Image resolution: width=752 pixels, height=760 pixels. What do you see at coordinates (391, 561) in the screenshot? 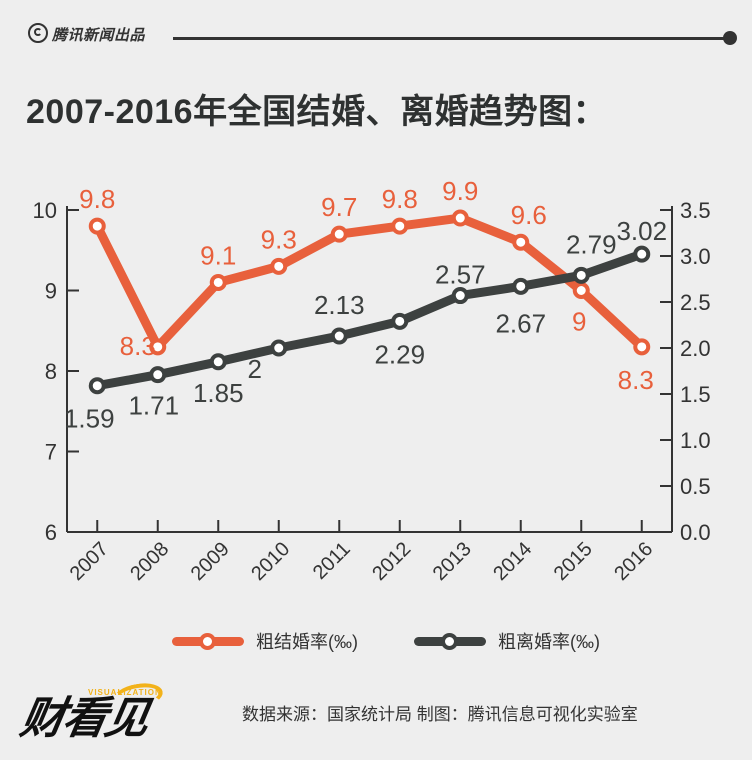
I see `x-tick-label: 2012` at bounding box center [391, 561].